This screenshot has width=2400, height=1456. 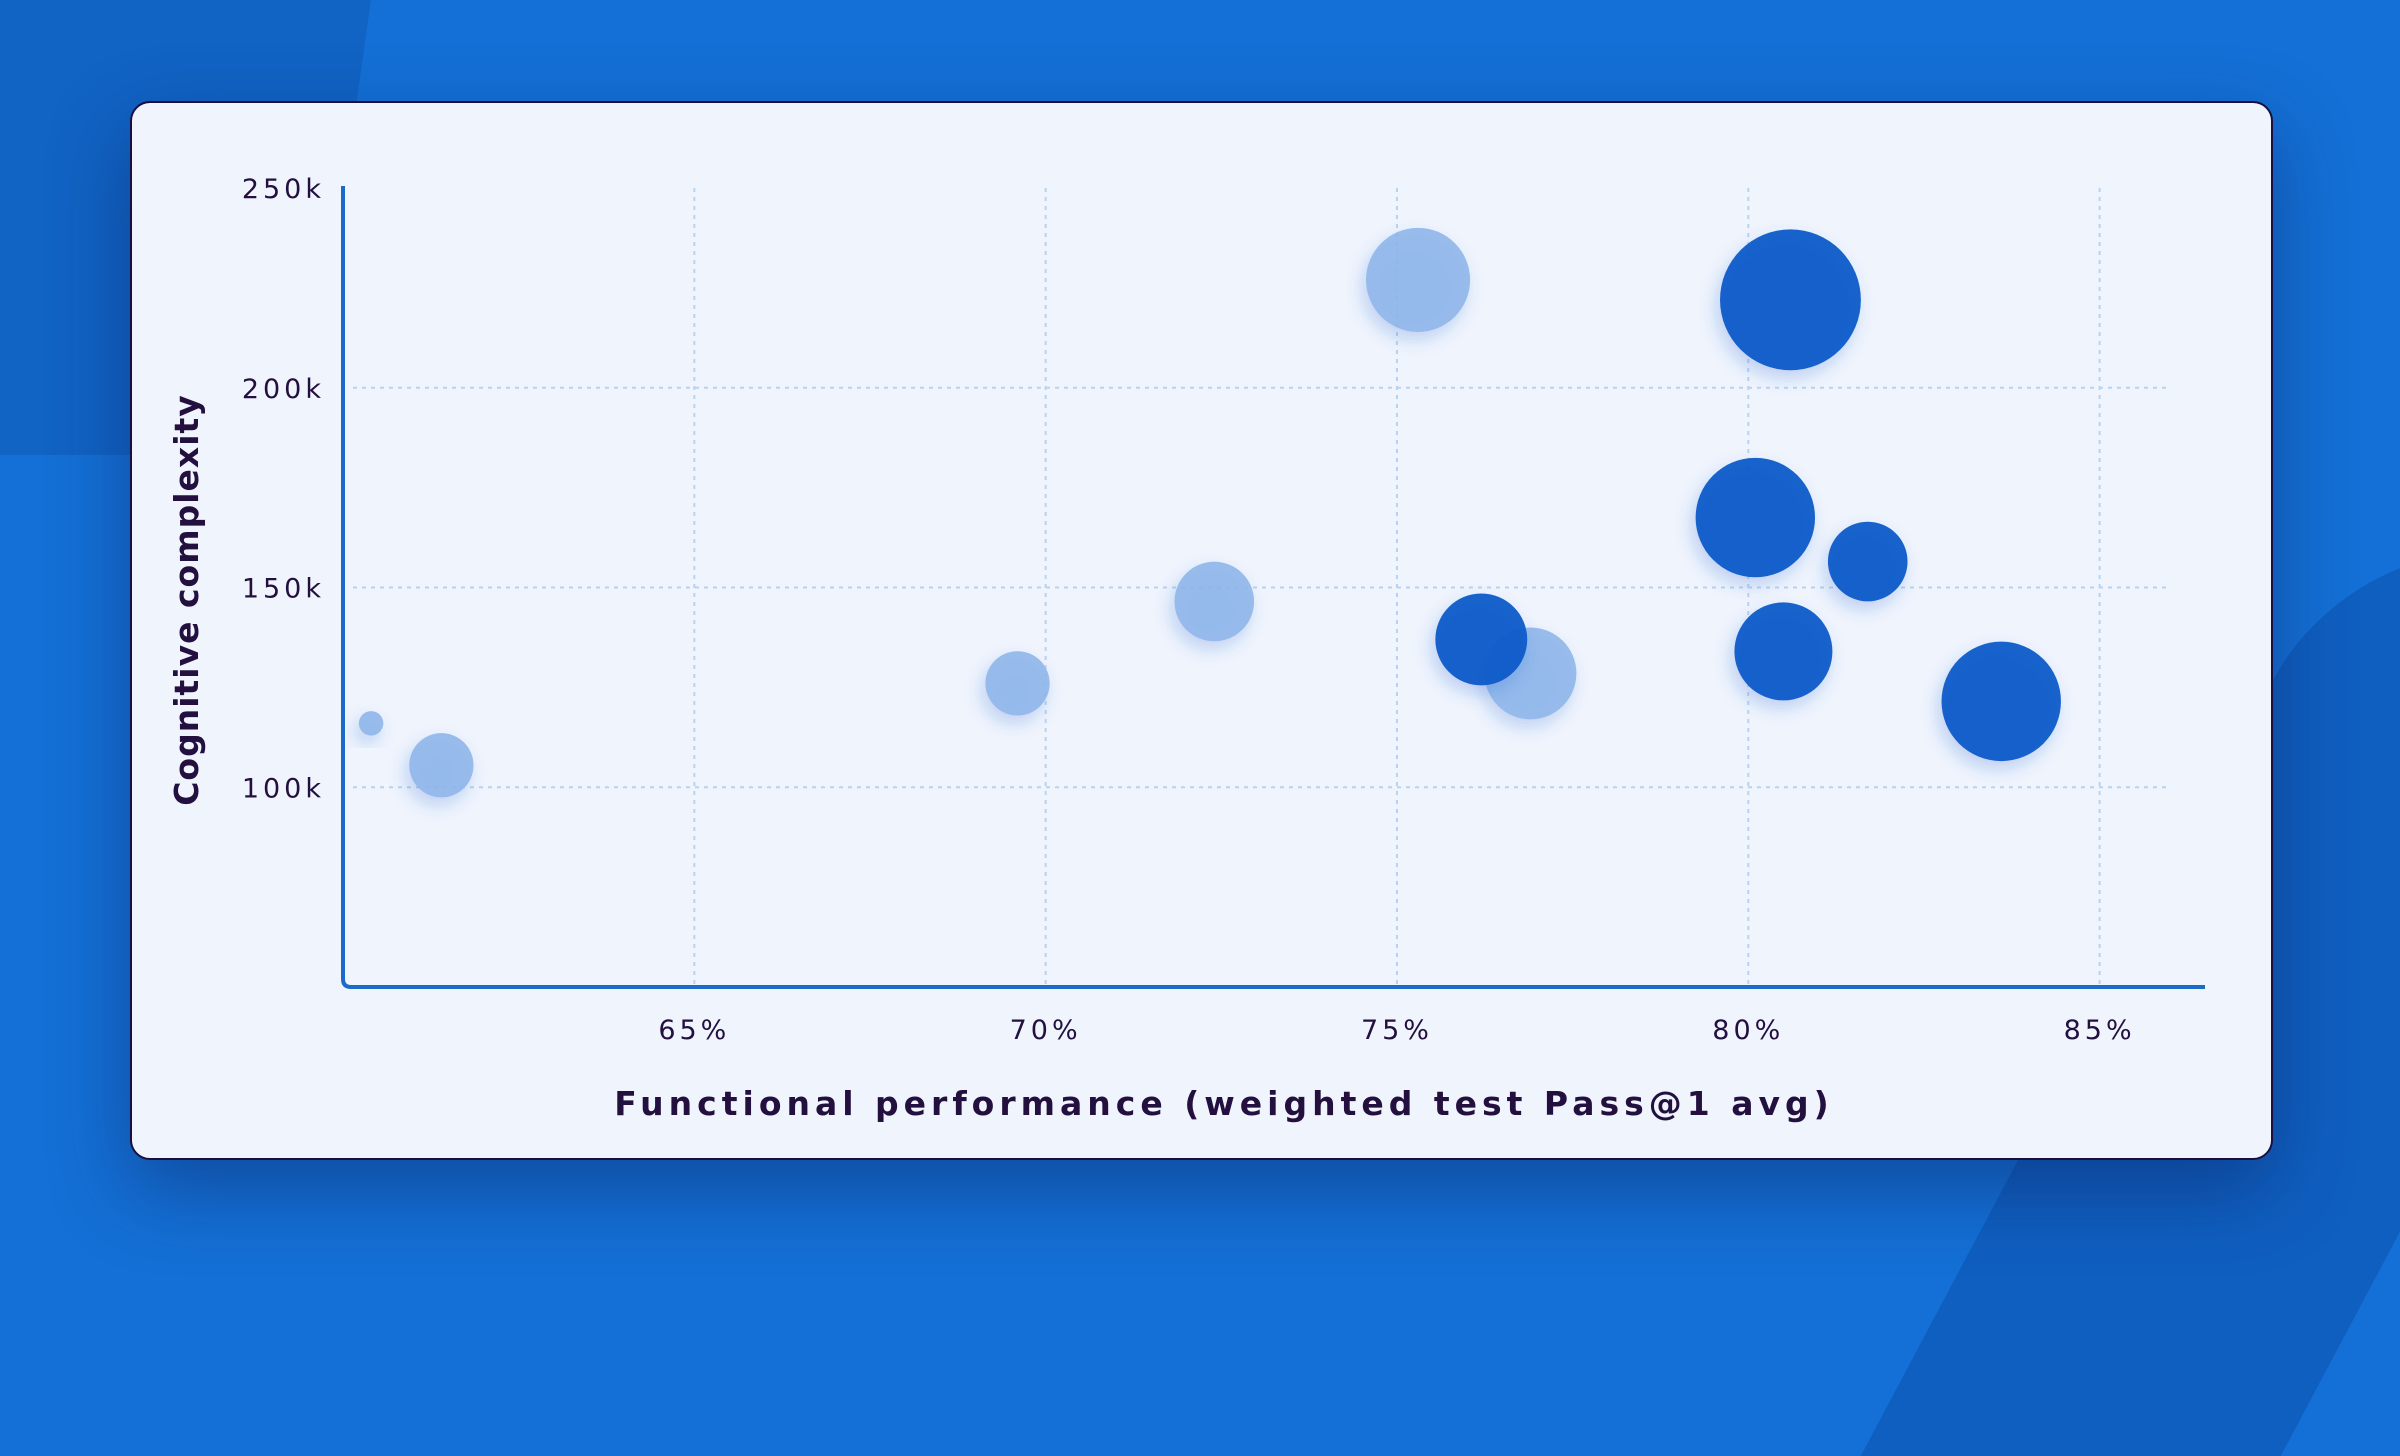 I want to click on y-tick-label: 200k, so click(x=283, y=389).